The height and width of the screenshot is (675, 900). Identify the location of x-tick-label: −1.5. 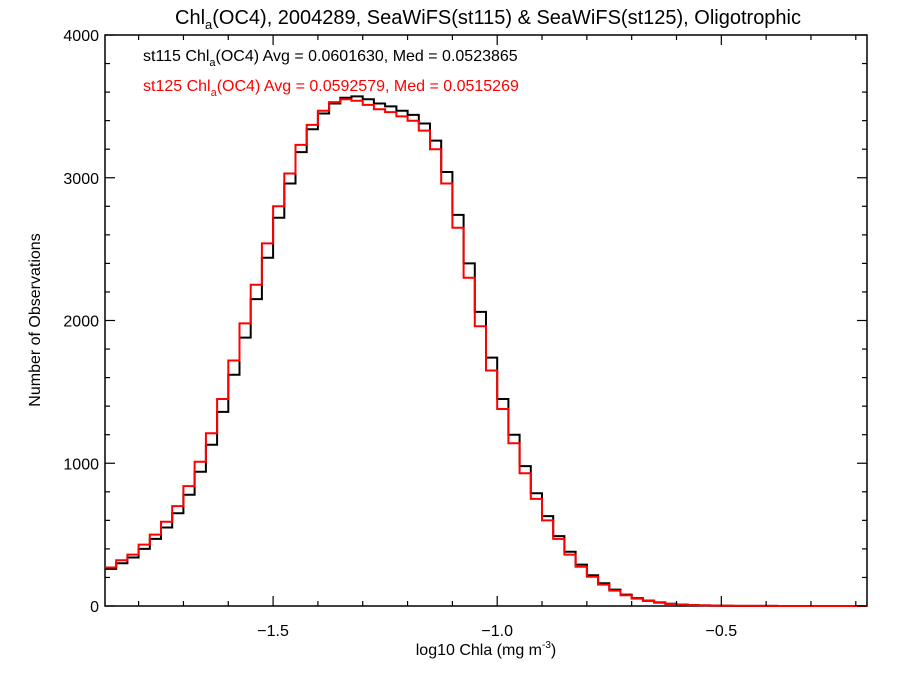
(273, 631).